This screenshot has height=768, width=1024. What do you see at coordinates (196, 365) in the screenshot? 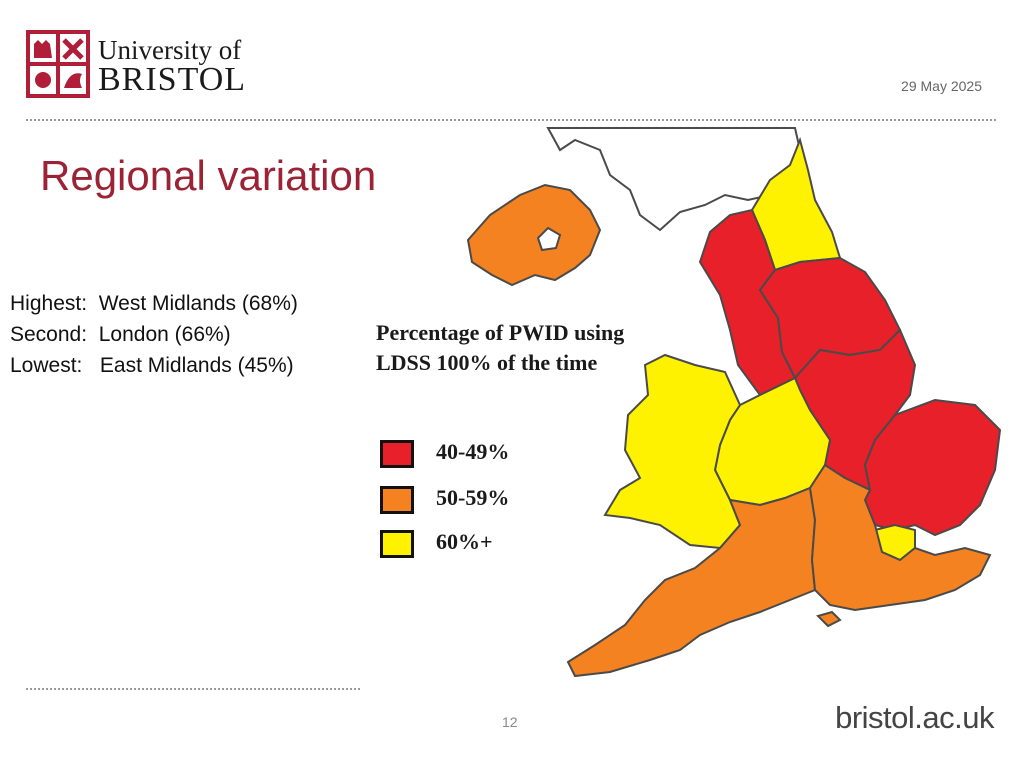
I see `stat-value: East Midlands (45%)` at bounding box center [196, 365].